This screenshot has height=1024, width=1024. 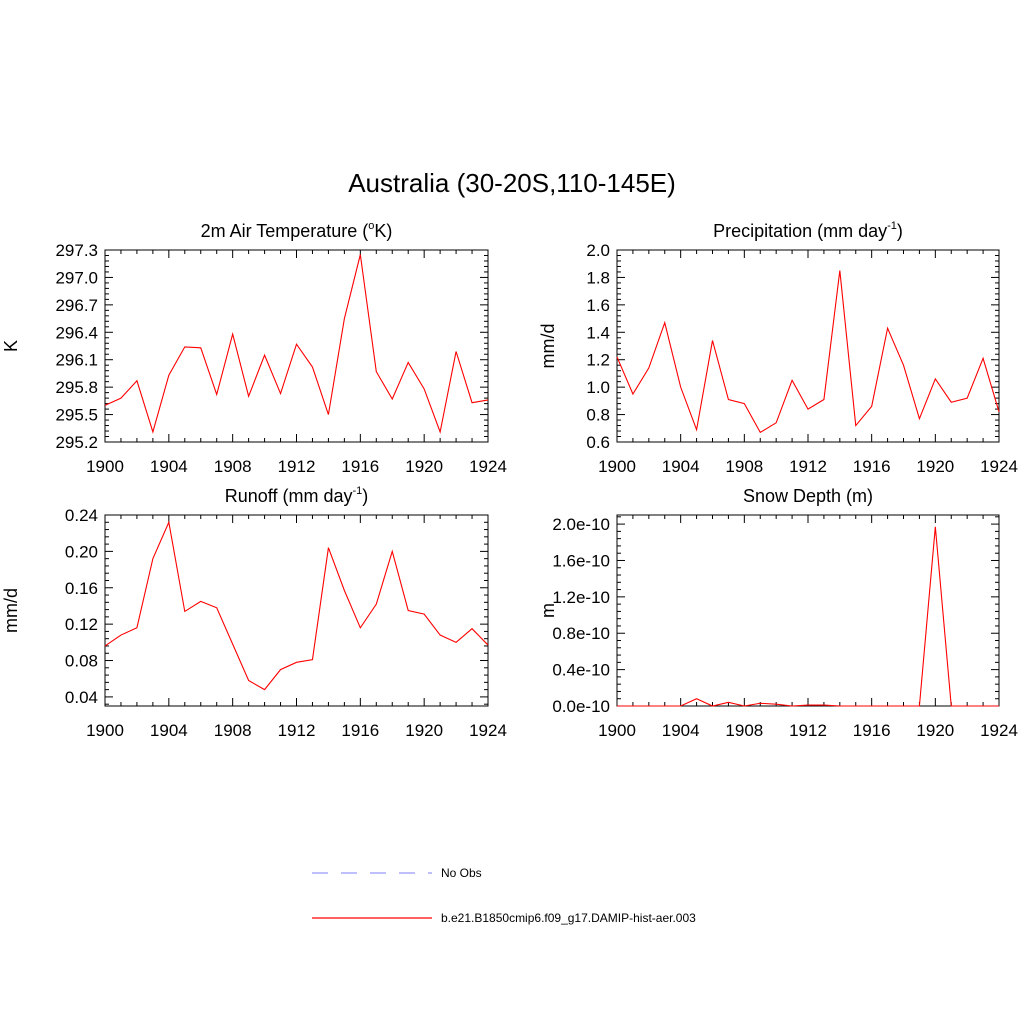 I want to click on y-tick-label: 2.0, so click(x=598, y=250).